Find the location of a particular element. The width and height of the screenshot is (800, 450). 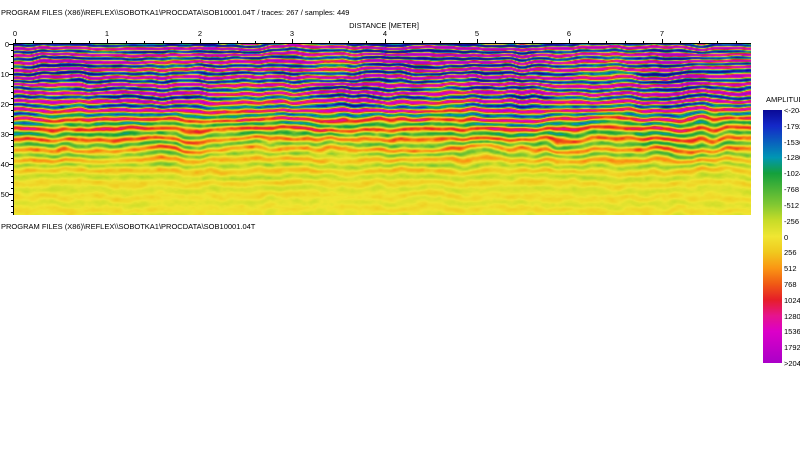

x-tick-label: 7 is located at coordinates (662, 33).